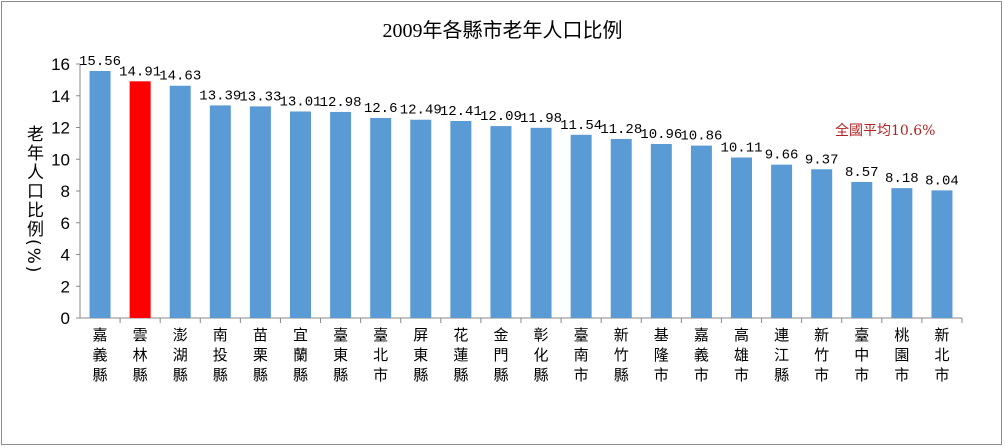 Image resolution: width=1005 pixels, height=448 pixels. What do you see at coordinates (65, 223) in the screenshot?
I see `y-tick-label: 6` at bounding box center [65, 223].